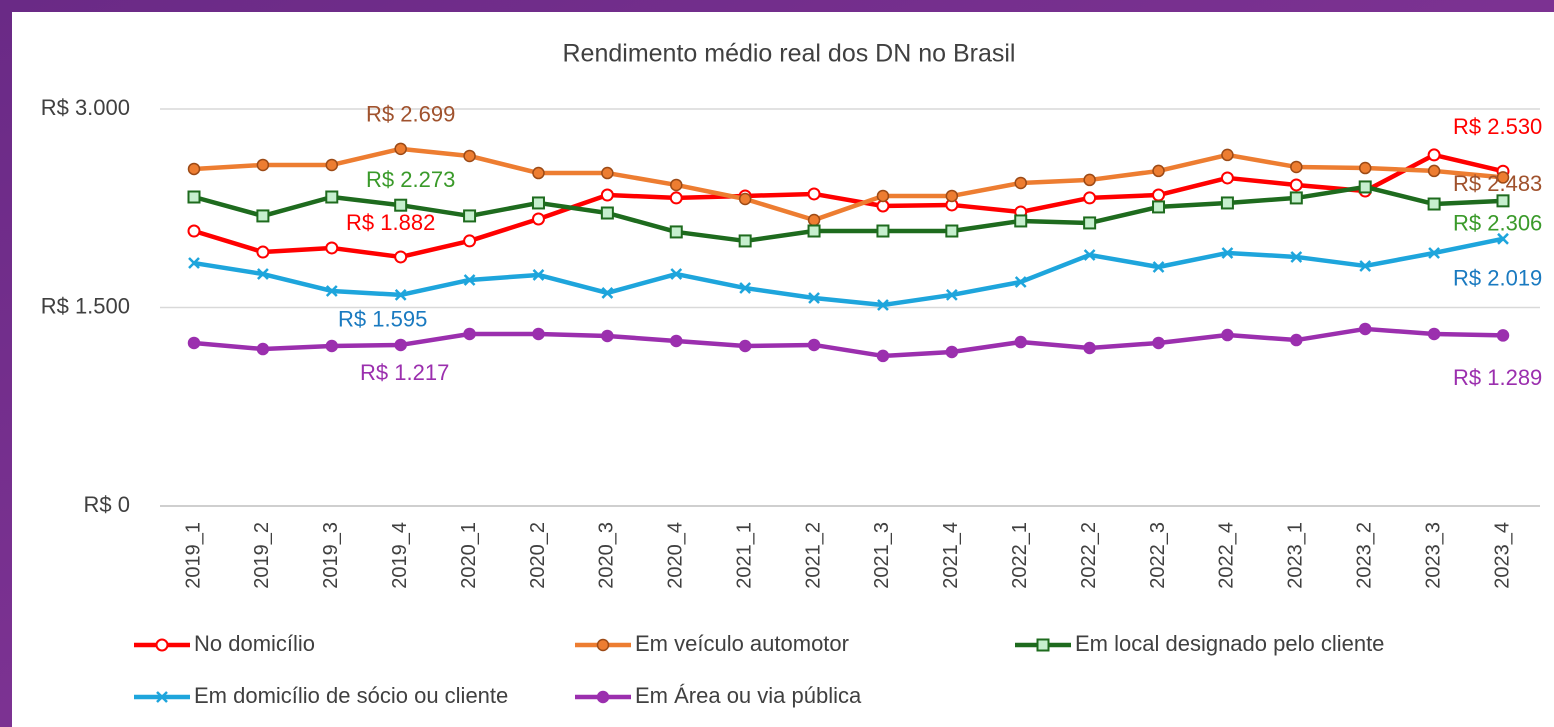  I want to click on x-tick-label: 2019_3, so click(331, 555).